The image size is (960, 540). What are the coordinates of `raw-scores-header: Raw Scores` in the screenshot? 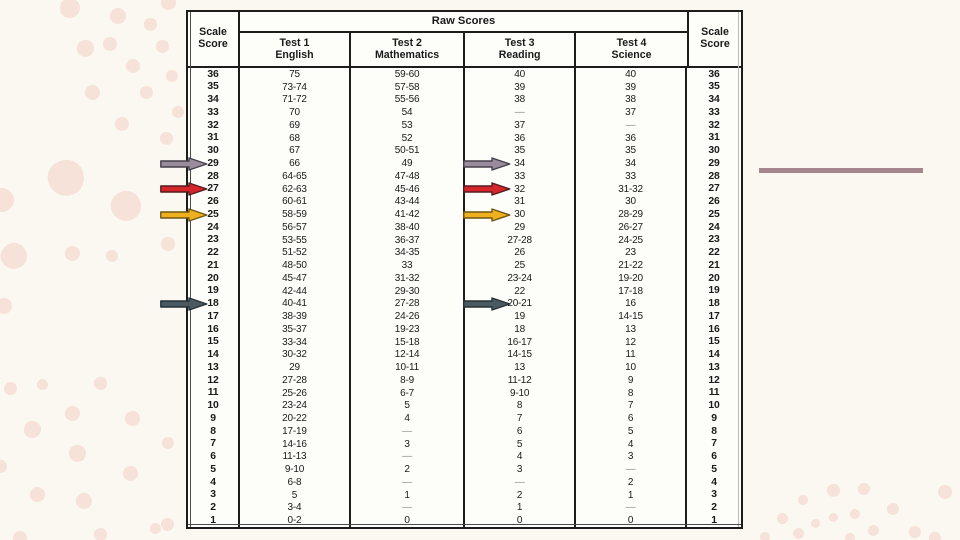 It's located at (463, 22).